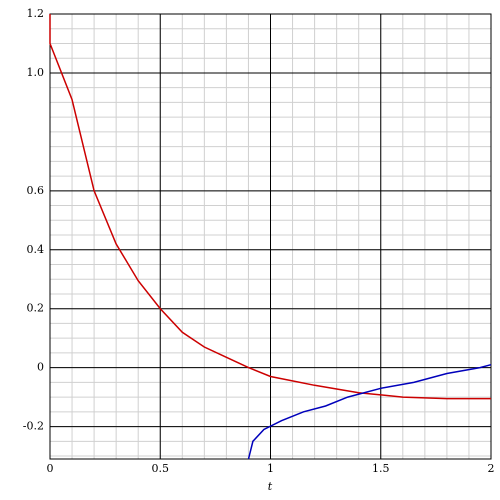  Describe the element at coordinates (33, 426) in the screenshot. I see `y-tick-label: -0.2` at that location.